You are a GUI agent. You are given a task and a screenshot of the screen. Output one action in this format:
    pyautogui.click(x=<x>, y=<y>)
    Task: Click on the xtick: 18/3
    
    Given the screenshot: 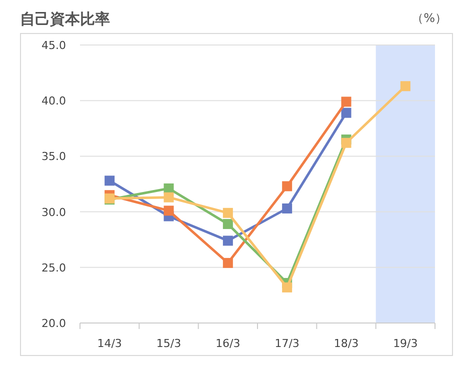 What is the action you would take?
    pyautogui.click(x=346, y=343)
    